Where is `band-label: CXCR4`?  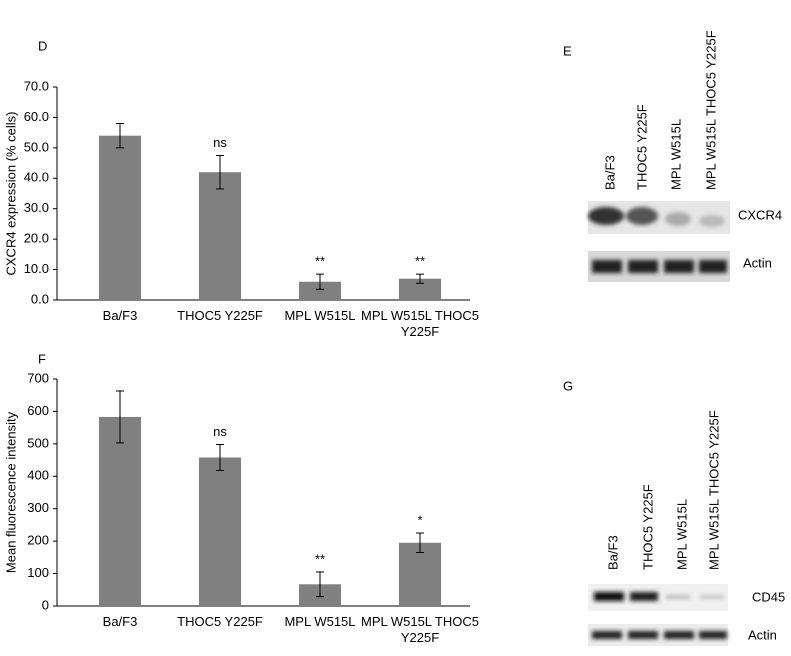
band-label: CXCR4 is located at coordinates (760, 214).